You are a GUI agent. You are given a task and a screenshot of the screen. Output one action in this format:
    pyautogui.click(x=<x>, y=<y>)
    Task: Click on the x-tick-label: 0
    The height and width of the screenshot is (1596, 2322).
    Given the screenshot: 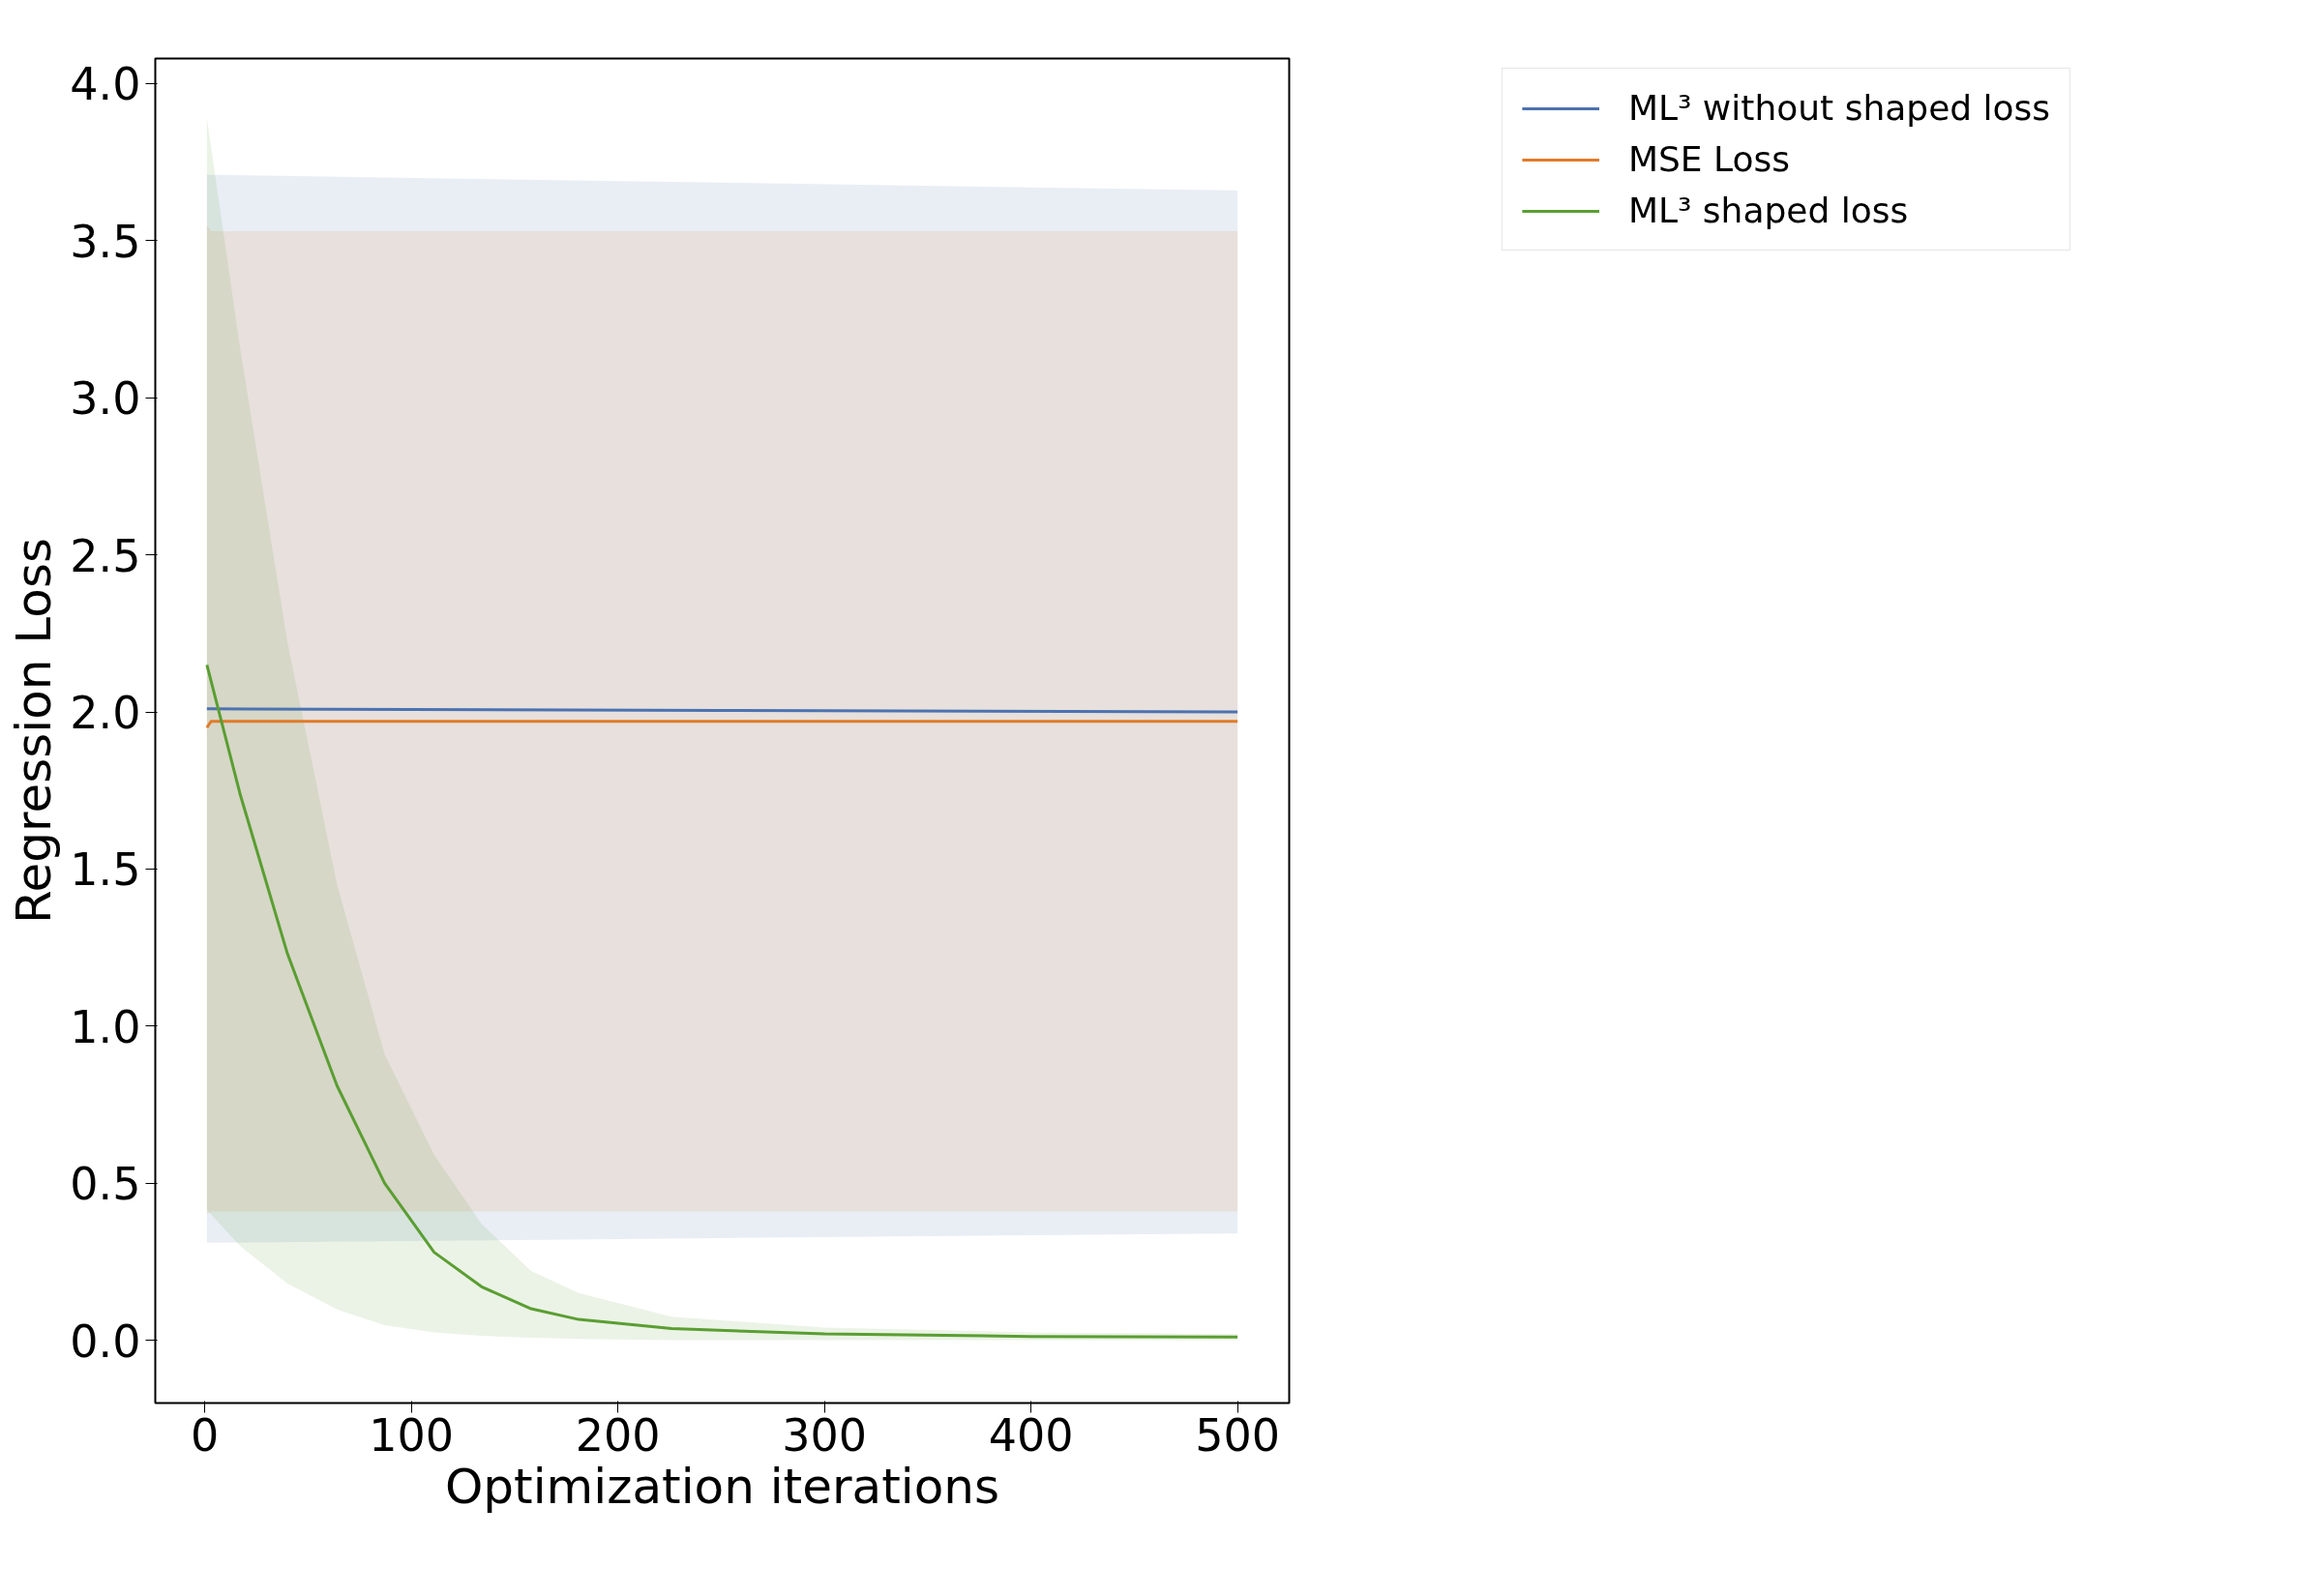 What is the action you would take?
    pyautogui.click(x=205, y=1435)
    